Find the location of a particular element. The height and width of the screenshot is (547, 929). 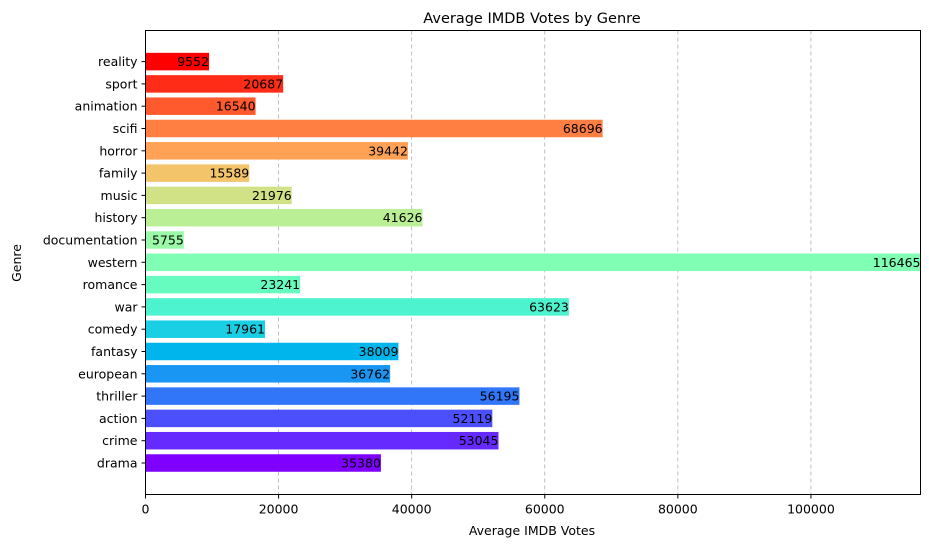

x-tick-label: 80000 is located at coordinates (678, 509).